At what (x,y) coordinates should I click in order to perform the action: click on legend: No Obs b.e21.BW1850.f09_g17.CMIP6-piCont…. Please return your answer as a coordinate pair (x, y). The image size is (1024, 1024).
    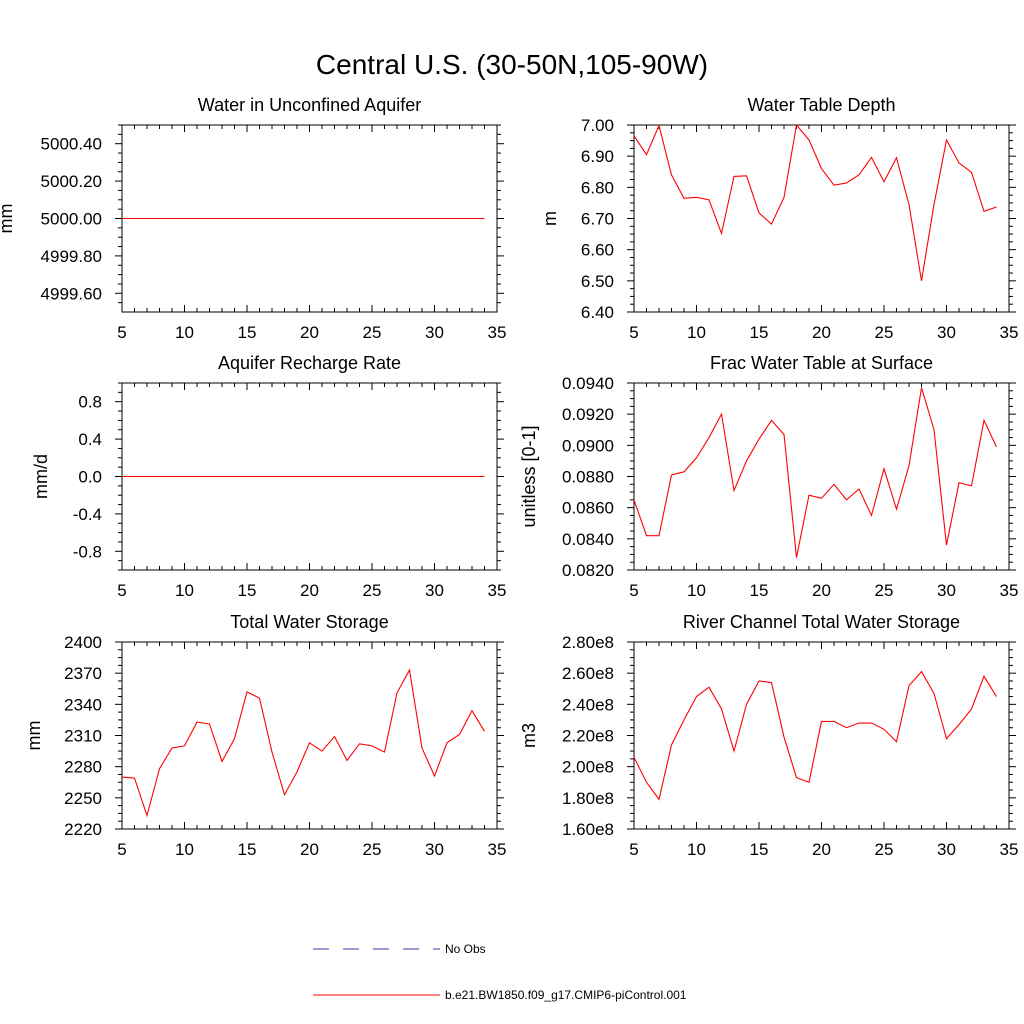
    Looking at the image, I should click on (500, 972).